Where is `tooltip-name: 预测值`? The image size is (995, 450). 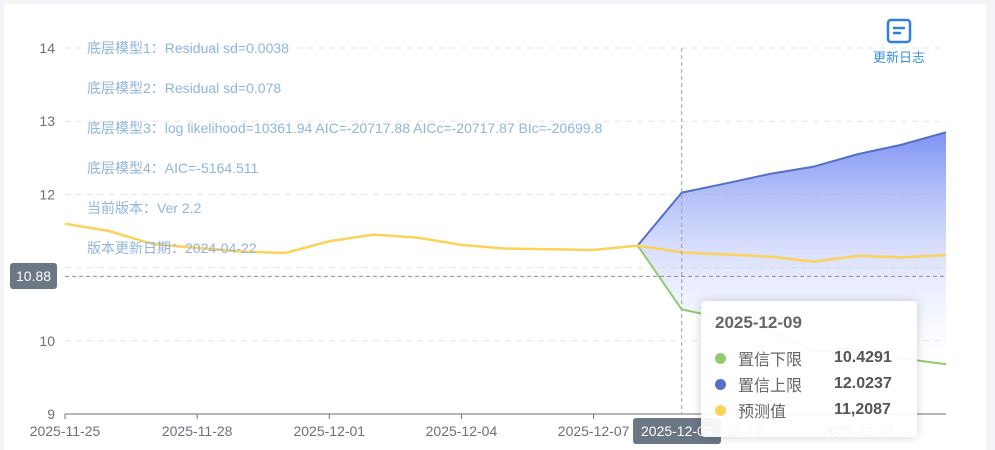 tooltip-name: 预测值 is located at coordinates (762, 412).